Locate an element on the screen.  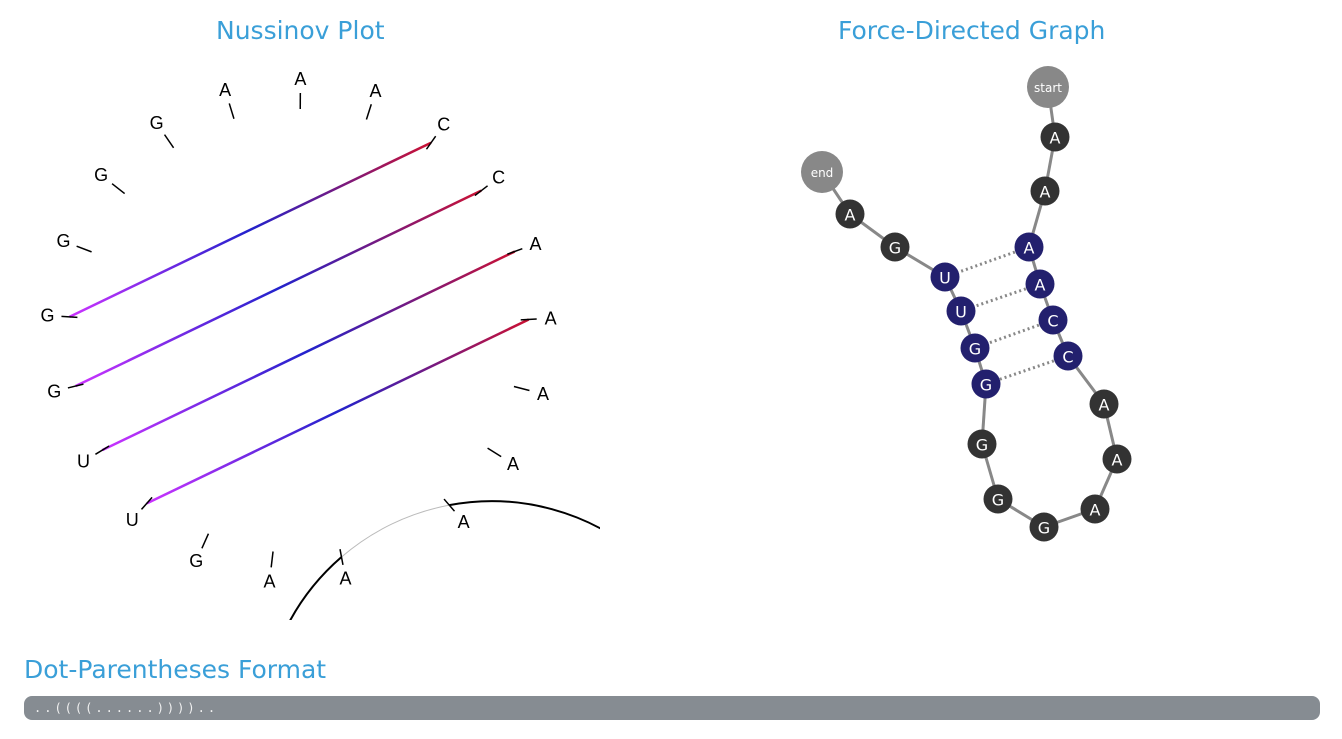
base-label-3: G is located at coordinates (196, 561).